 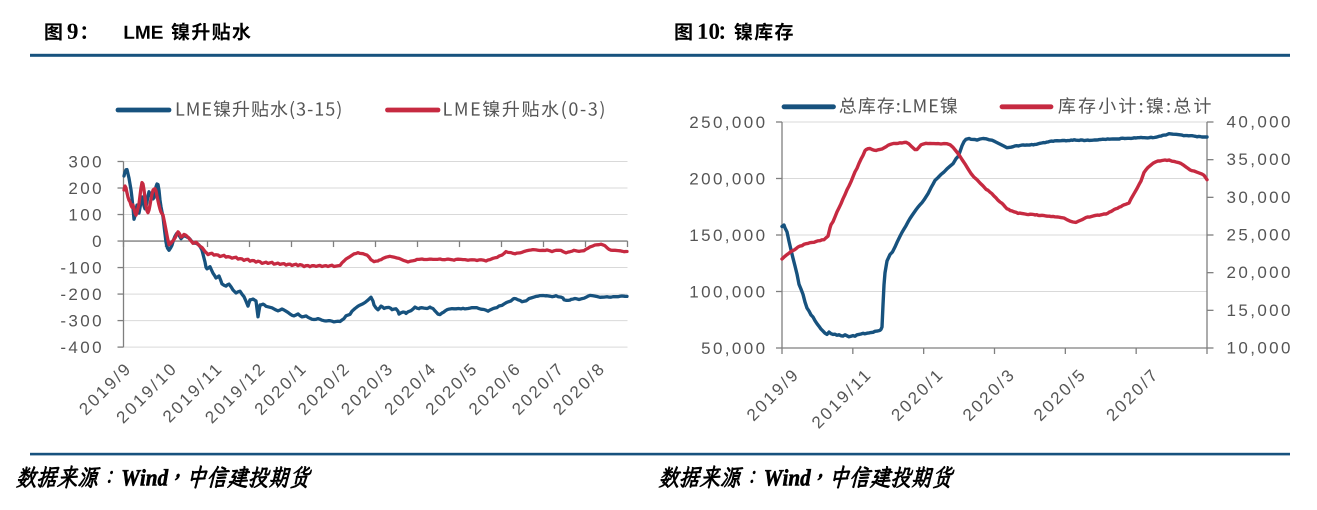 What do you see at coordinates (728, 291) in the screenshot?
I see `svg-text: 100,000` at bounding box center [728, 291].